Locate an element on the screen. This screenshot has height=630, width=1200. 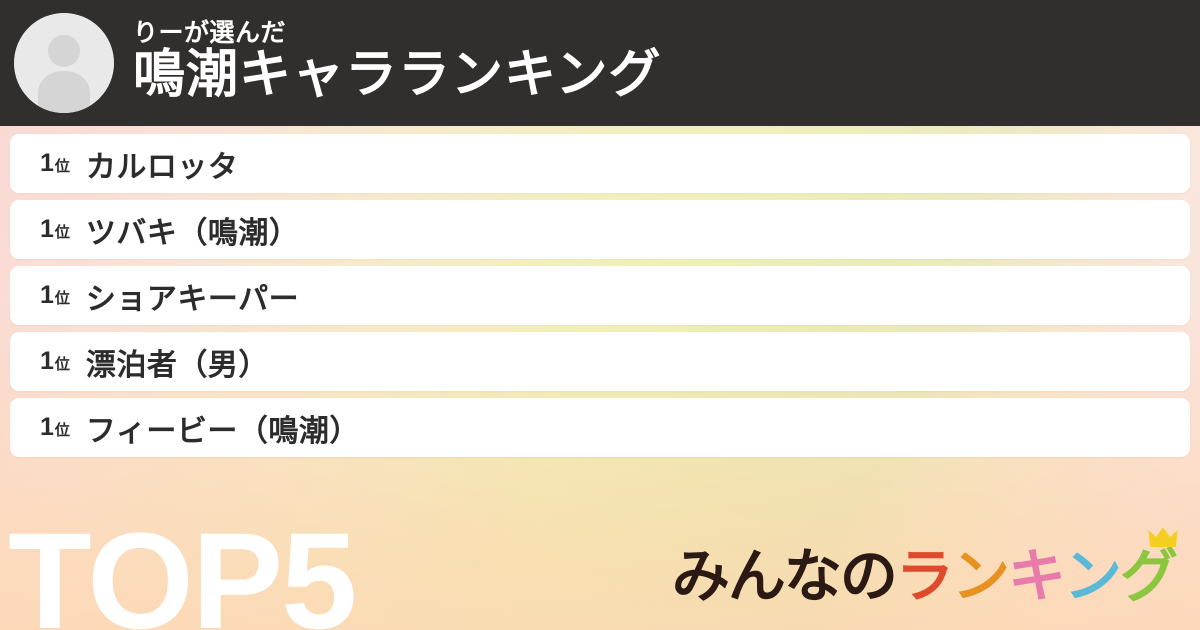
list-item-label: ショアキーパー is located at coordinates (192, 299).